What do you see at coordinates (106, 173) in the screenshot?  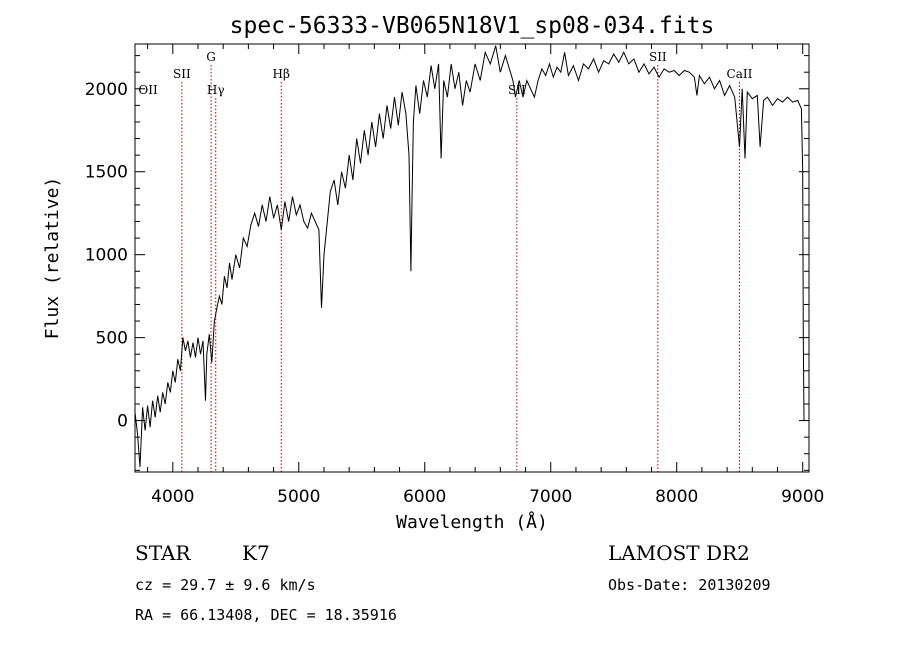 I see `y-tick-label: 1500` at bounding box center [106, 173].